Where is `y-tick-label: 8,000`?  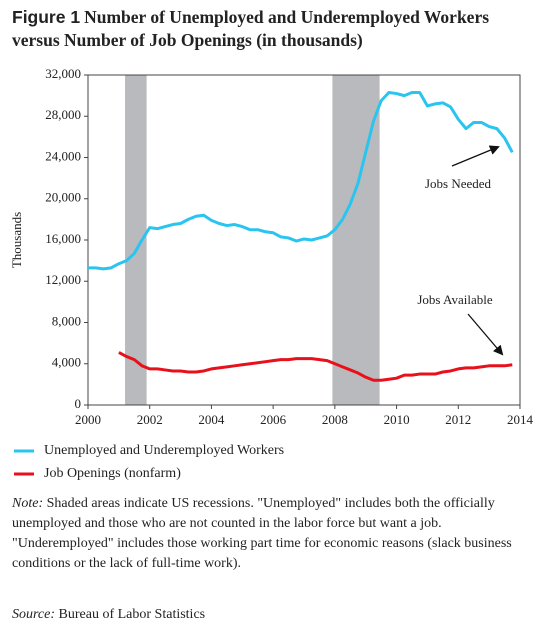
y-tick-label: 8,000 is located at coordinates (66, 320).